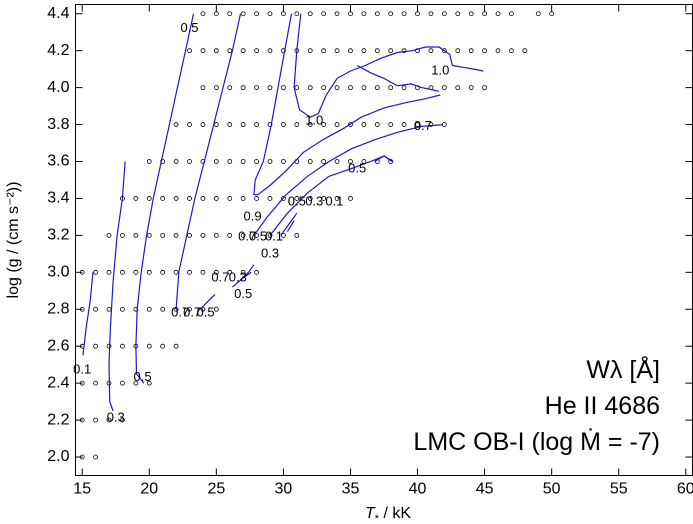  Describe the element at coordinates (216, 489) in the screenshot. I see `x-tick-label: 25` at that location.